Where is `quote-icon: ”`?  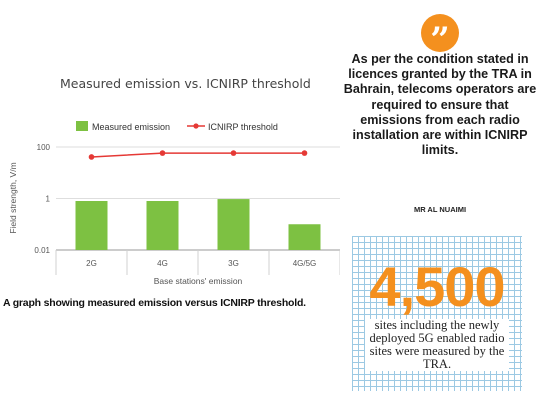 quote-icon: ” is located at coordinates (440, 37).